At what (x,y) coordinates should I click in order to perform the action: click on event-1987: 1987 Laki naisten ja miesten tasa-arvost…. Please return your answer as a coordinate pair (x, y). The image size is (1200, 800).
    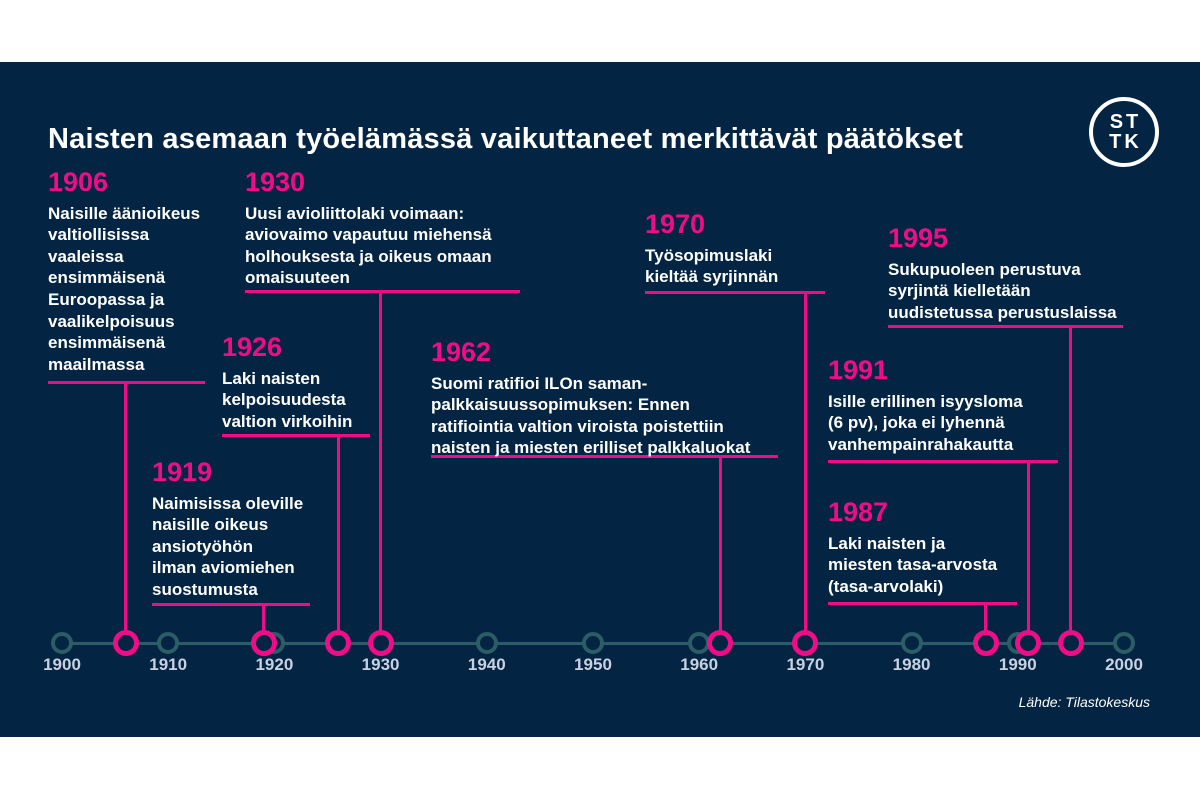
    Looking at the image, I should click on (922, 551).